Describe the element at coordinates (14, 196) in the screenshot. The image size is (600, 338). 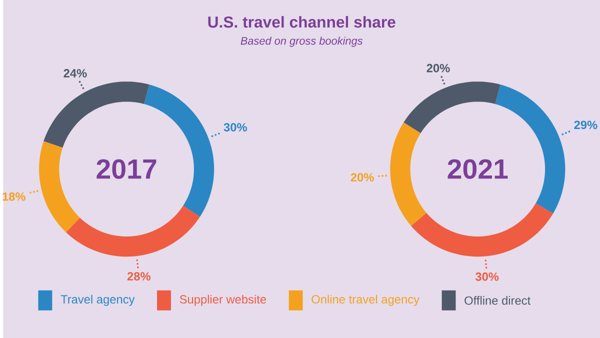
I see `data-label: 18%` at that location.